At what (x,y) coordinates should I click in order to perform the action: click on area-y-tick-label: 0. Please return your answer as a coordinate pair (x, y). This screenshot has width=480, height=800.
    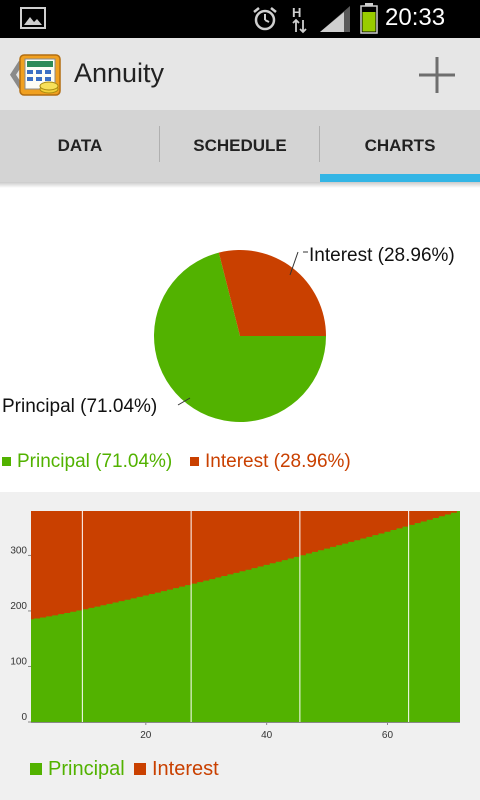
    Looking at the image, I should click on (24, 717).